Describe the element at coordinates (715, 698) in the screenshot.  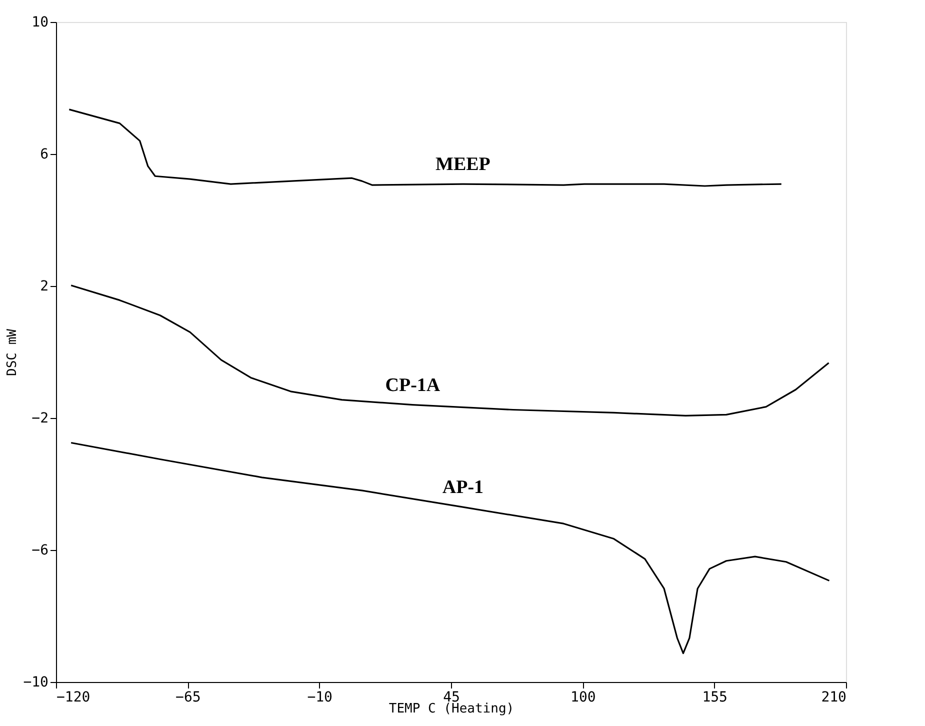
I see `x-tick-label: 155` at that location.